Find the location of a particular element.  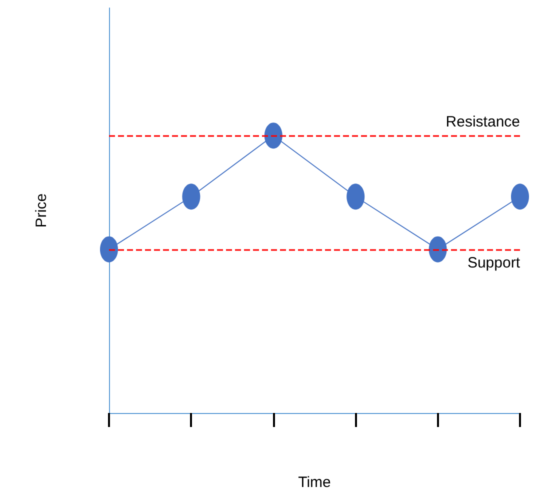

x-axis-title: Time is located at coordinates (314, 482).